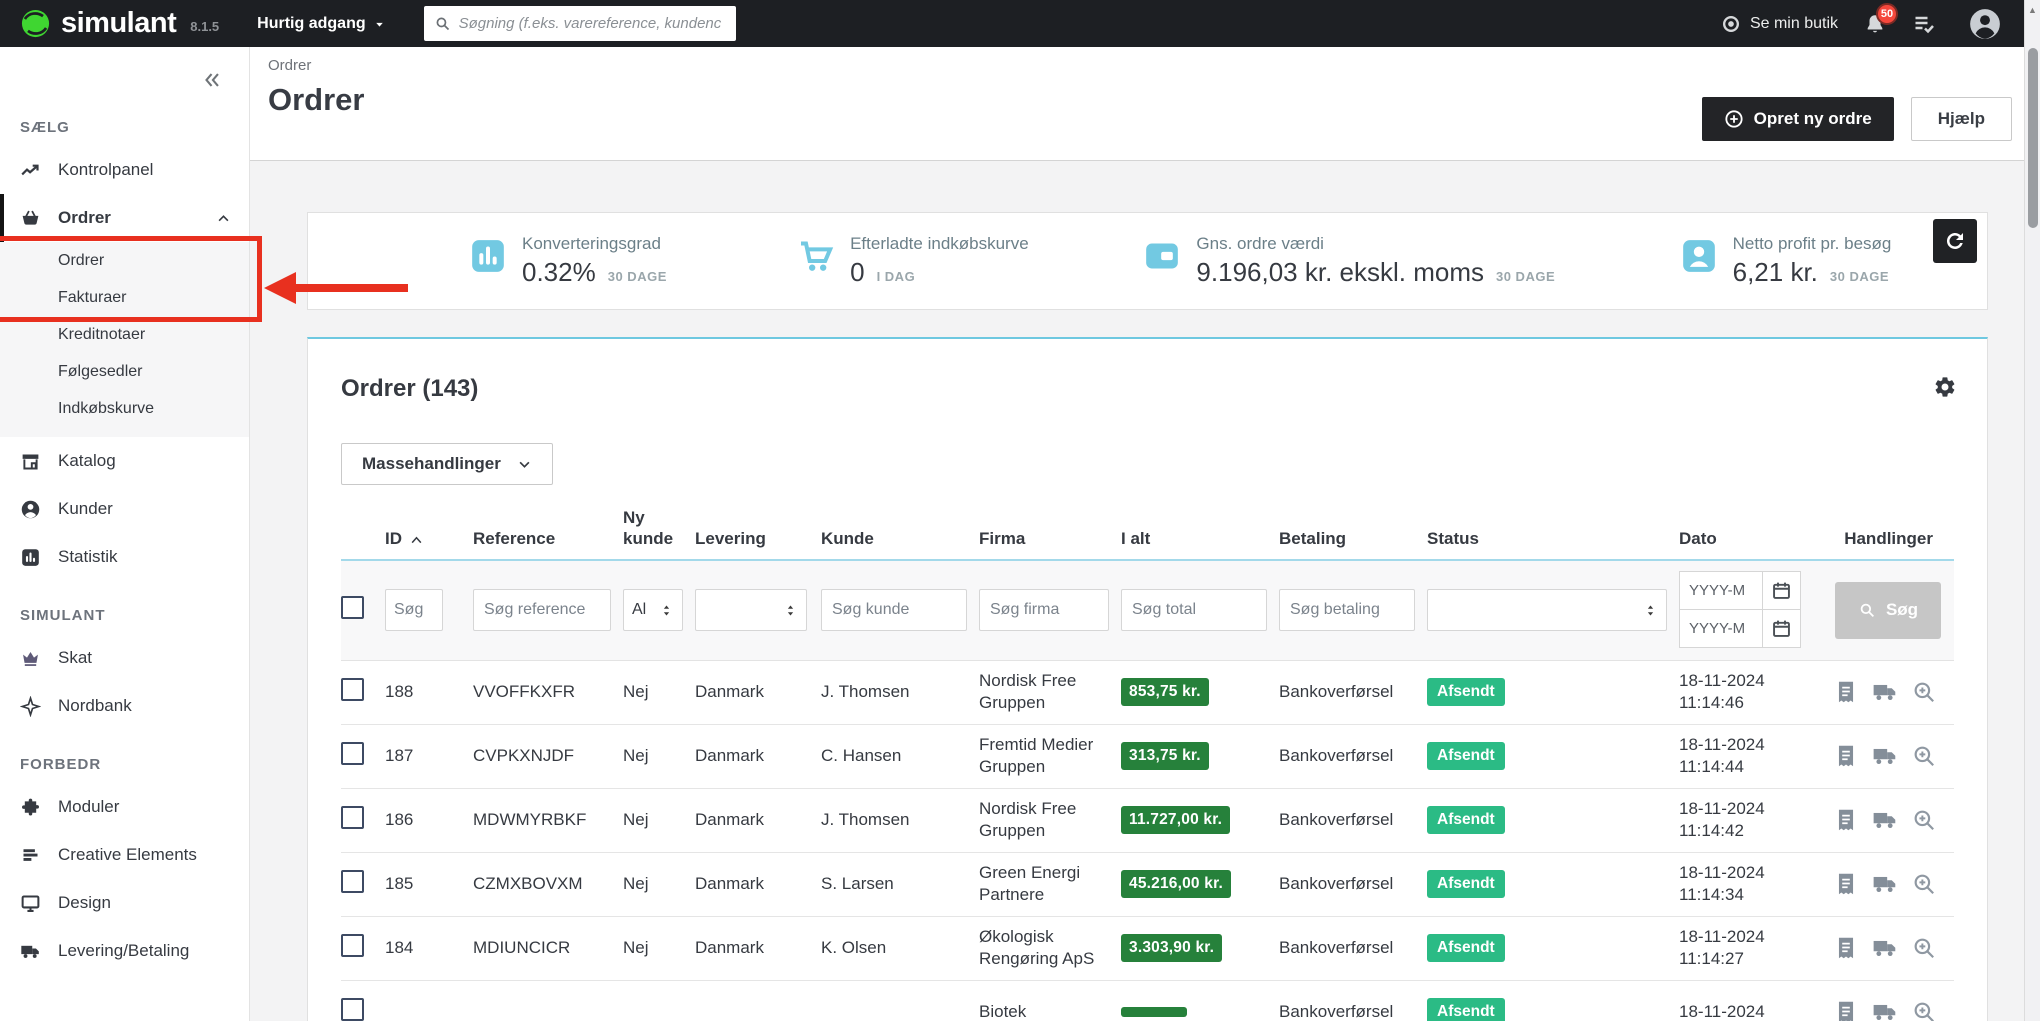 This screenshot has width=2040, height=1021. What do you see at coordinates (429, 538) in the screenshot?
I see `header-id: ID` at bounding box center [429, 538].